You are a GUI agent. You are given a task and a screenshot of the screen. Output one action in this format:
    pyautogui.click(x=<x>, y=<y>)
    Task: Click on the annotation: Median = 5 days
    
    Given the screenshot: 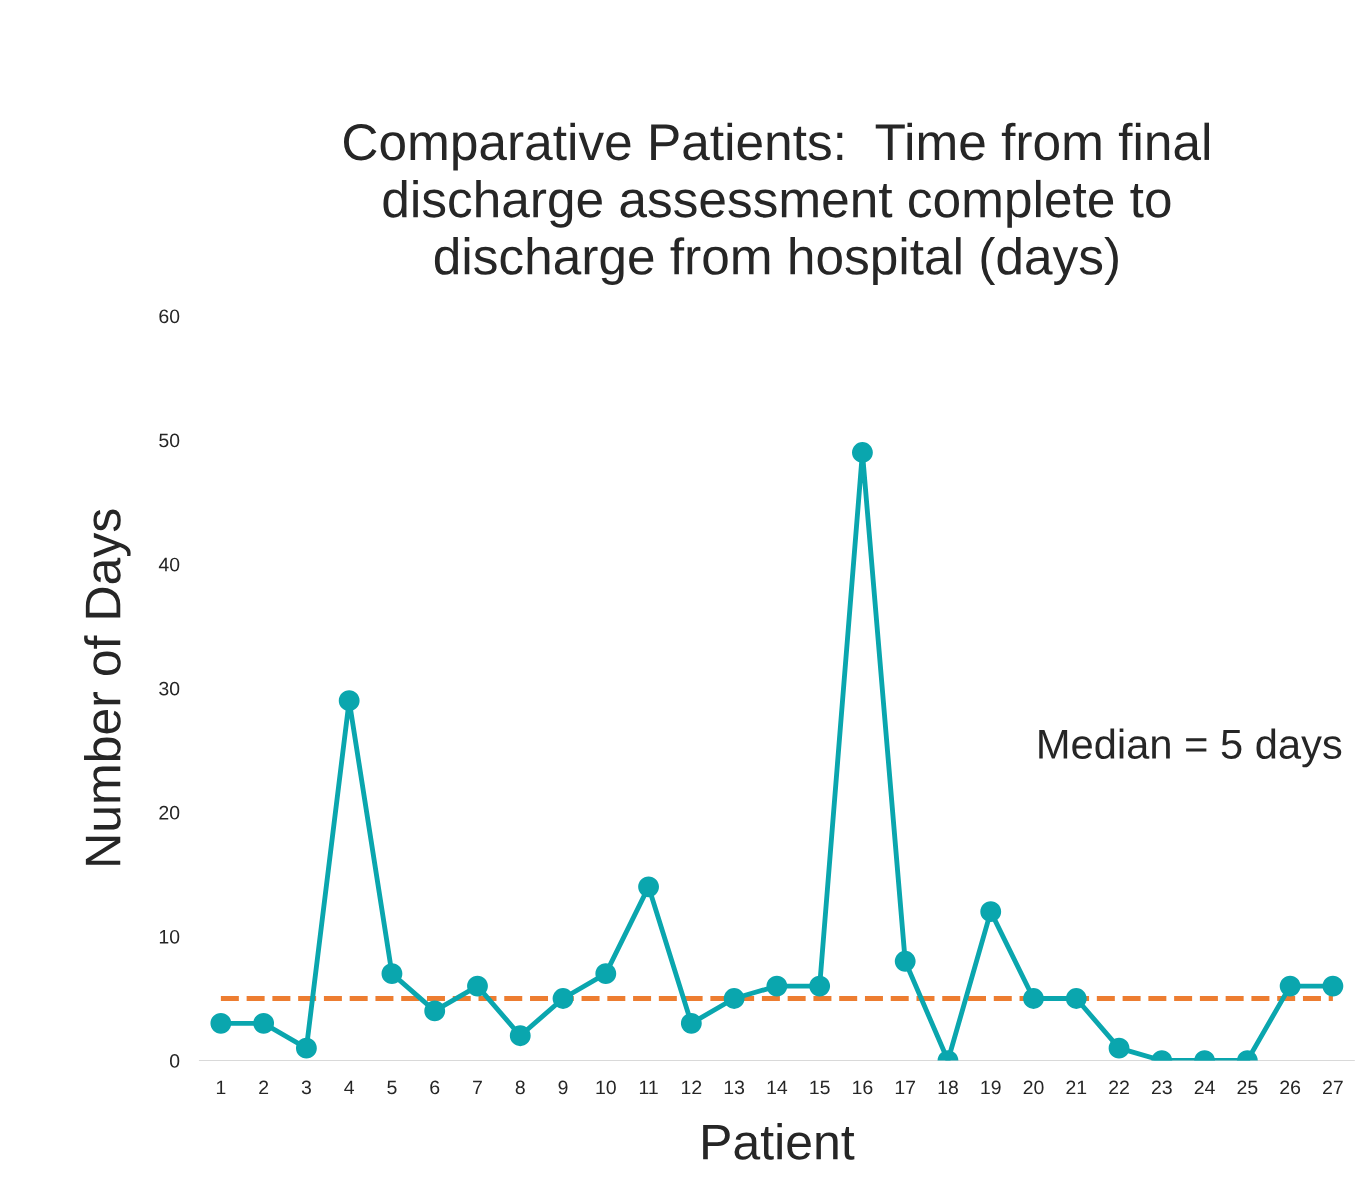 What is the action you would take?
    pyautogui.click(x=1190, y=748)
    